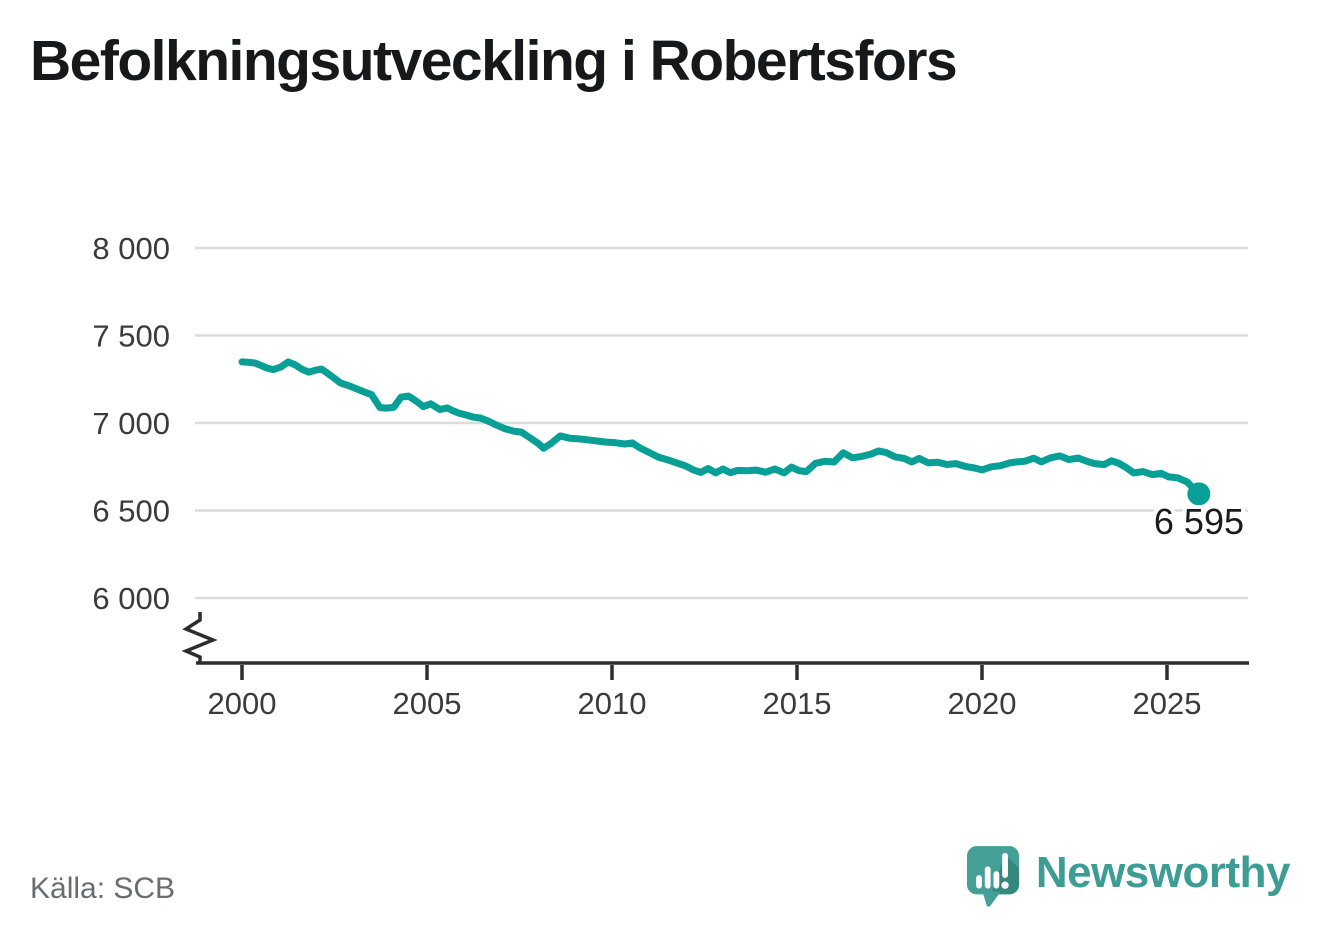 The image size is (1322, 939). Describe the element at coordinates (1004, 865) in the screenshot. I see `logo-exclamation-bar` at that location.